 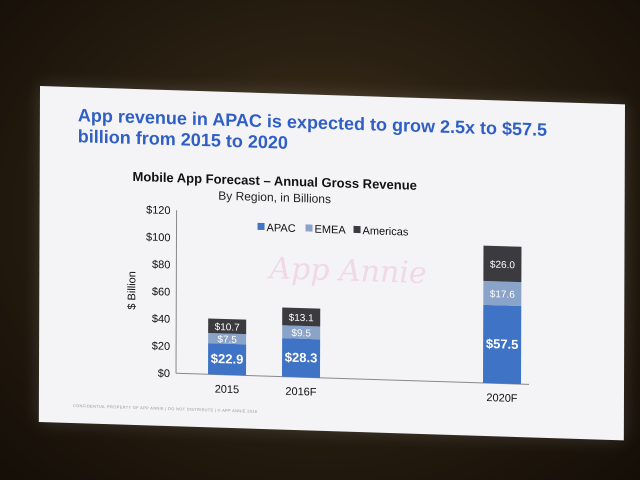 I want to click on y-tick-label: $0, so click(x=164, y=374).